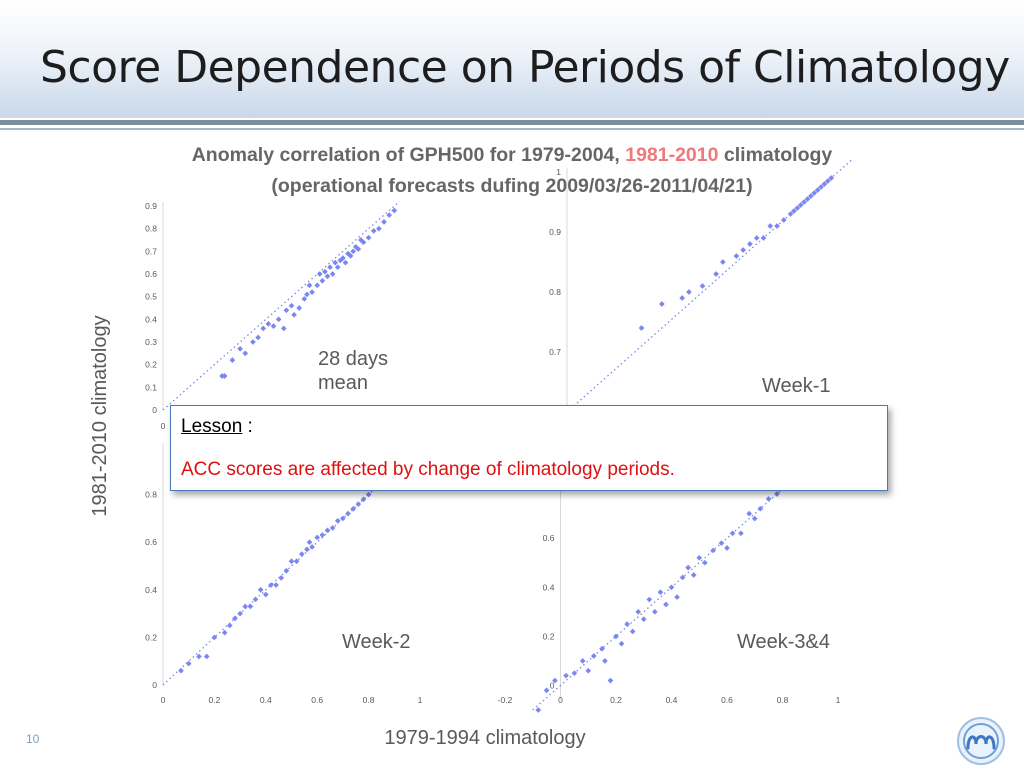 The height and width of the screenshot is (768, 1024). What do you see at coordinates (151, 274) in the screenshot?
I see `chart-1-ytick-label: 0.6` at bounding box center [151, 274].